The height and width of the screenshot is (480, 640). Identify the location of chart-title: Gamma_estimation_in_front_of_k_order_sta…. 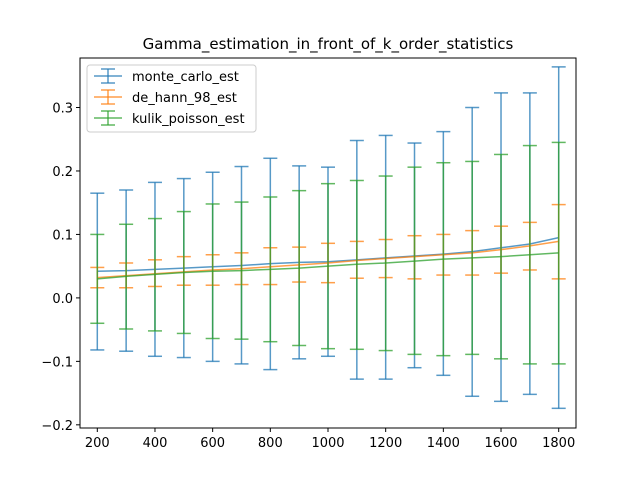
(328, 44).